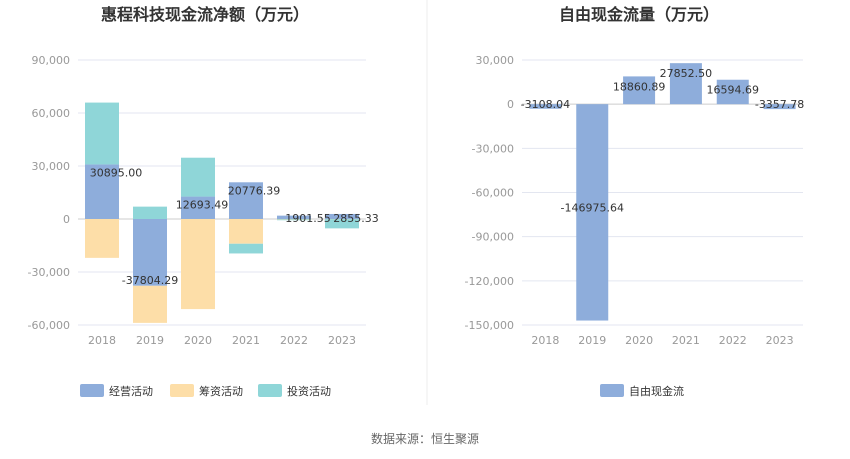 The width and height of the screenshot is (850, 459). What do you see at coordinates (202, 205) in the screenshot?
I see `data-label: 12693.49` at bounding box center [202, 205].